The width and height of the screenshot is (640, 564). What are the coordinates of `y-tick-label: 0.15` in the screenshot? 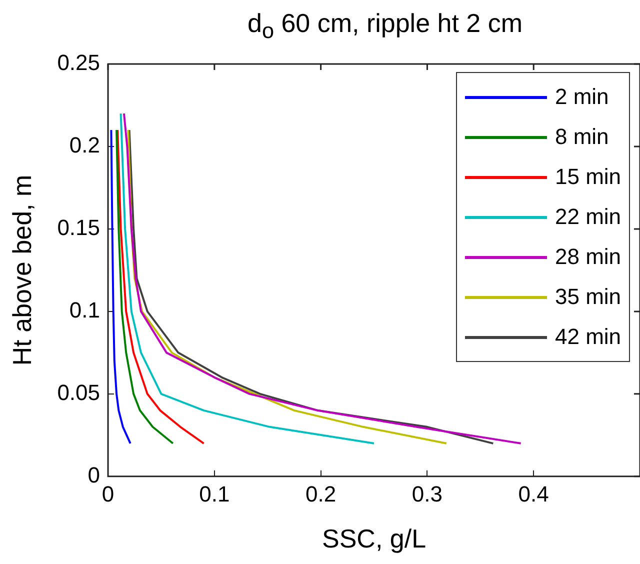 It's located at (78, 227).